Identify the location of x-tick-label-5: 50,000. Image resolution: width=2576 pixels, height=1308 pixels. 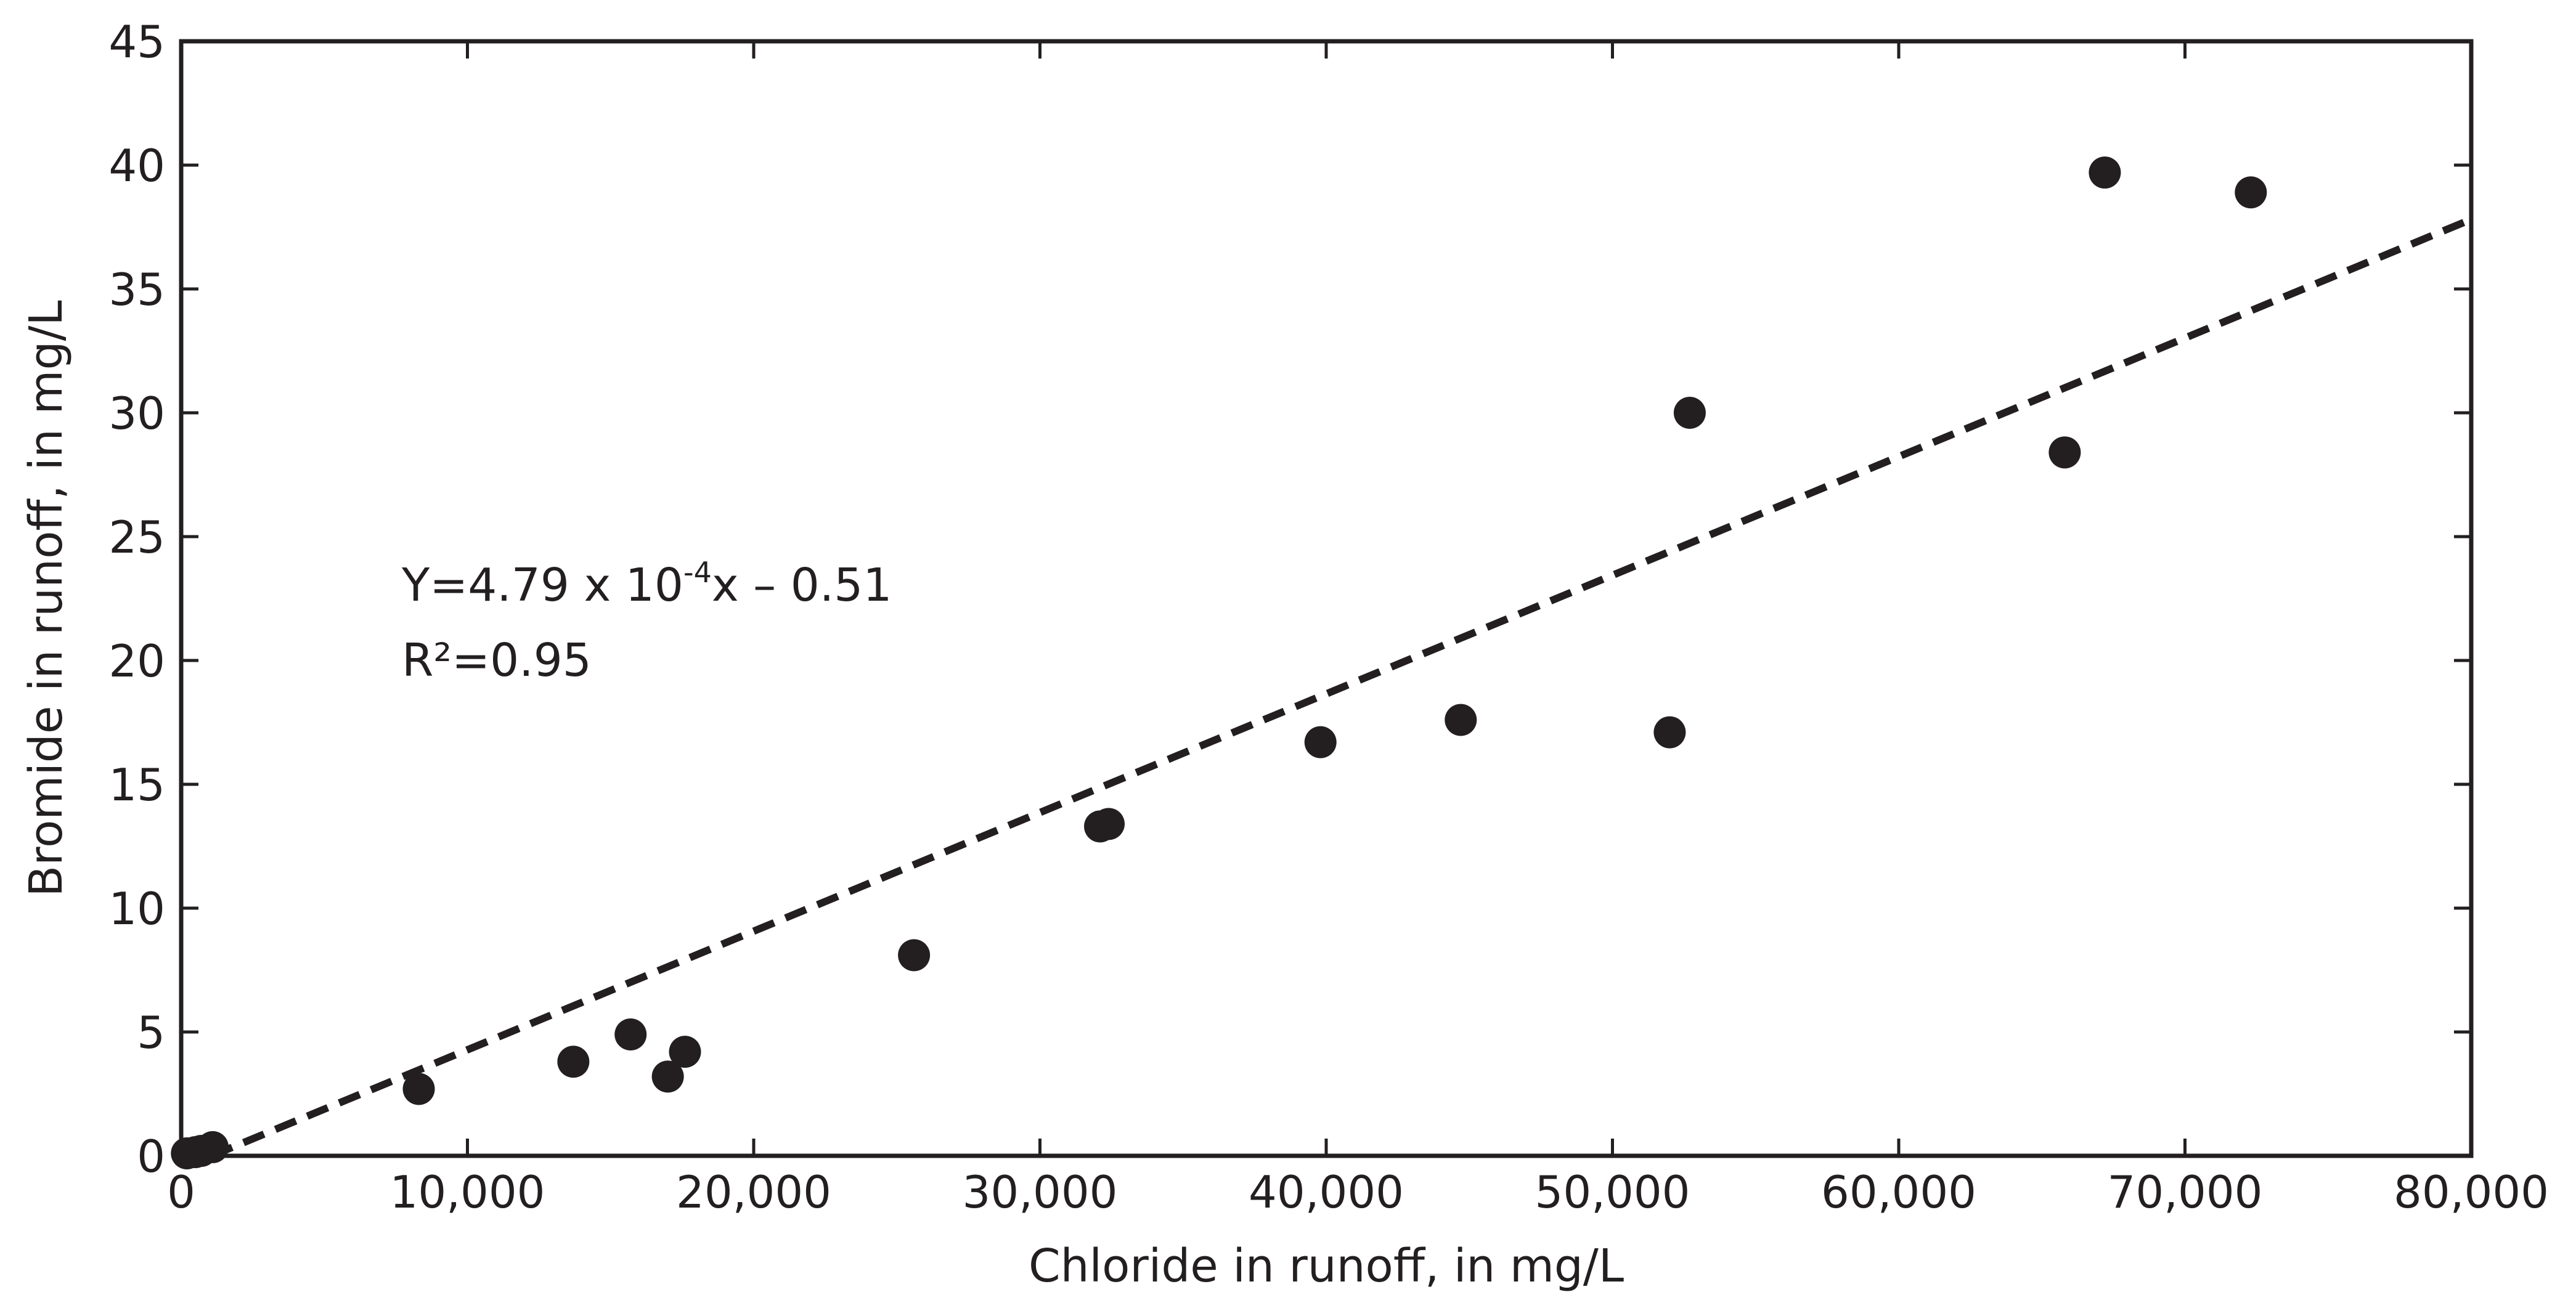
(1613, 1192).